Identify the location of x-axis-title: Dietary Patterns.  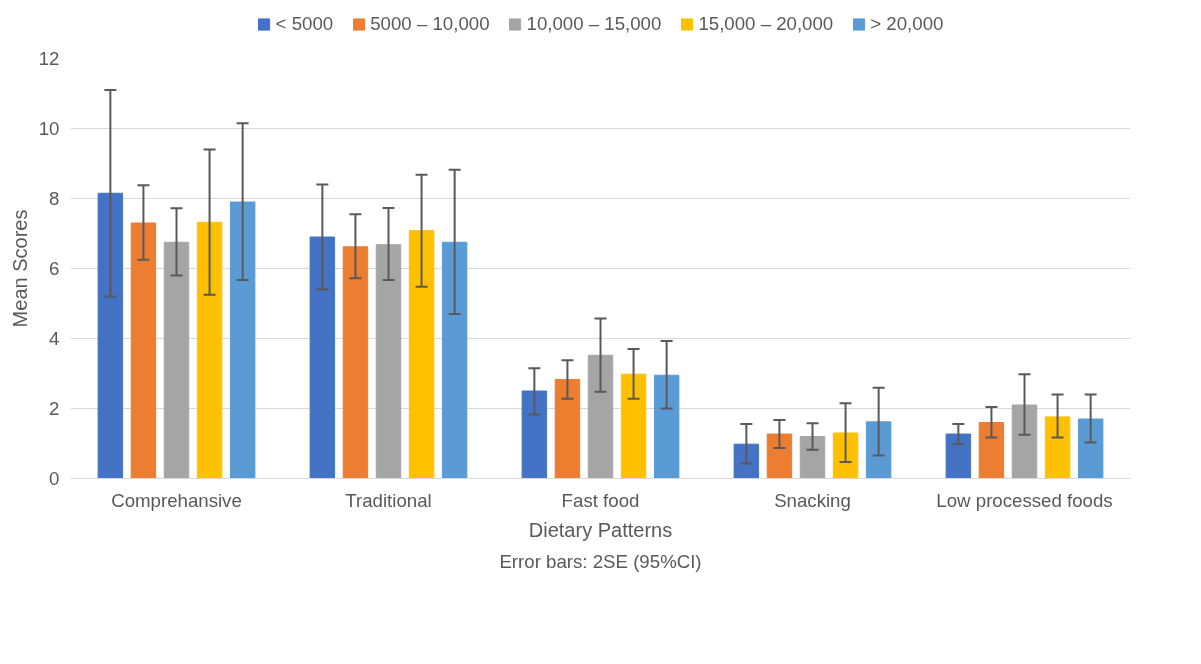
(600, 529).